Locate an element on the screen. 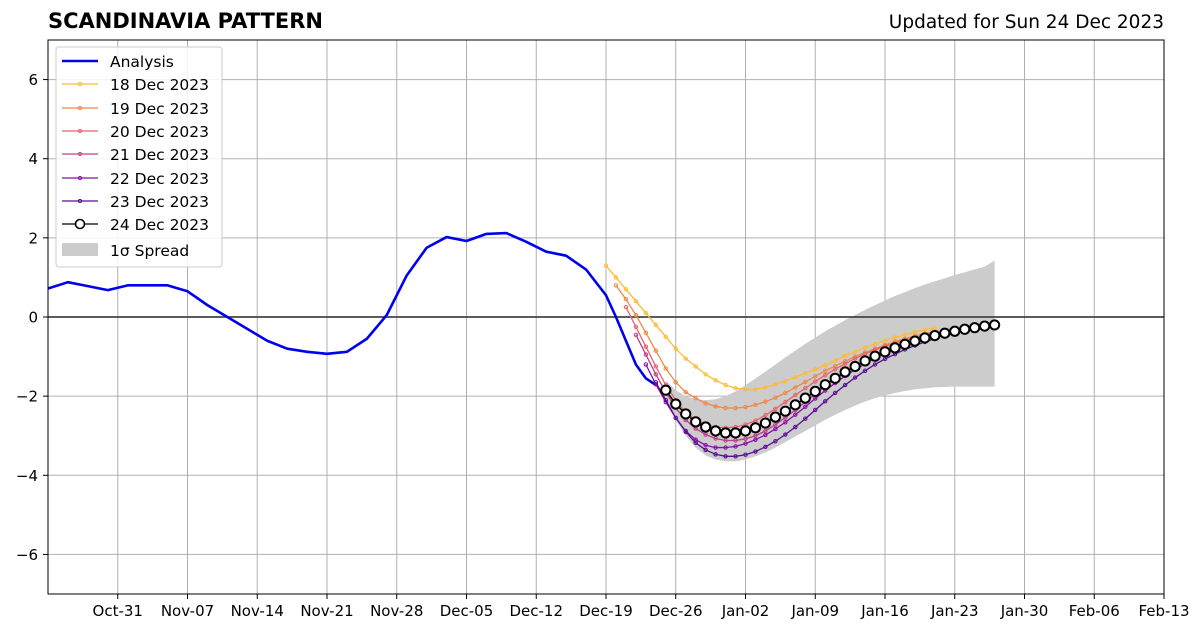 The height and width of the screenshot is (633, 1204). legend-label-spread: 1σ Spread is located at coordinates (149, 251).